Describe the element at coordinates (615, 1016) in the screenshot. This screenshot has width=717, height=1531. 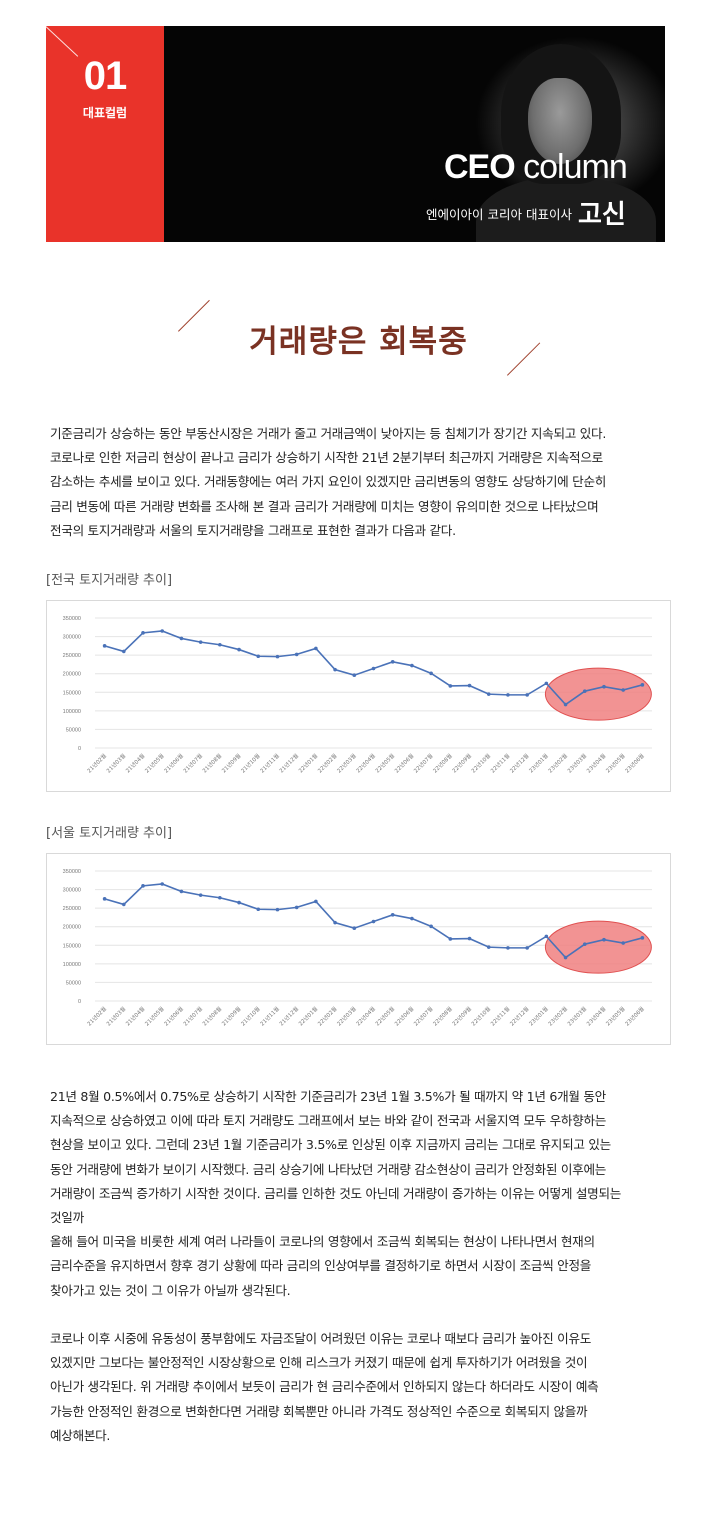
I see `x-tick-label: 23년05월` at that location.